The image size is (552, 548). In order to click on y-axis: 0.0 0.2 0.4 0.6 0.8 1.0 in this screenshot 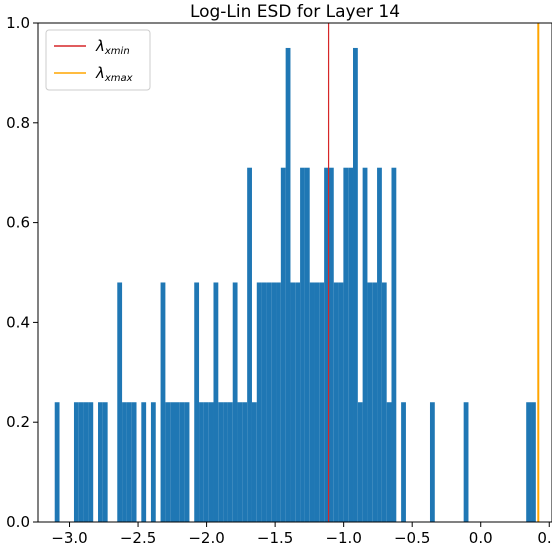, I will do `click(22, 272)`.